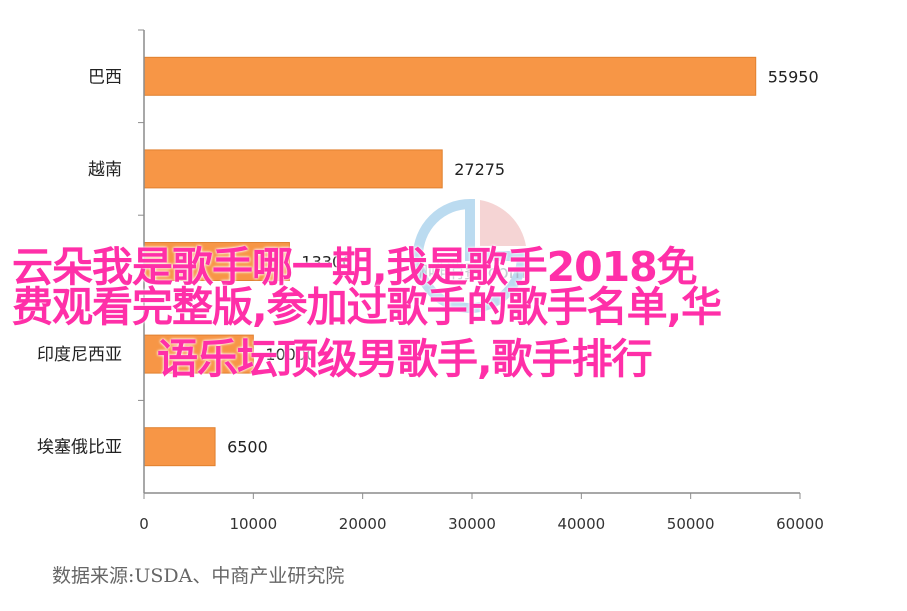  I want to click on value-label: 13300, so click(326, 262).